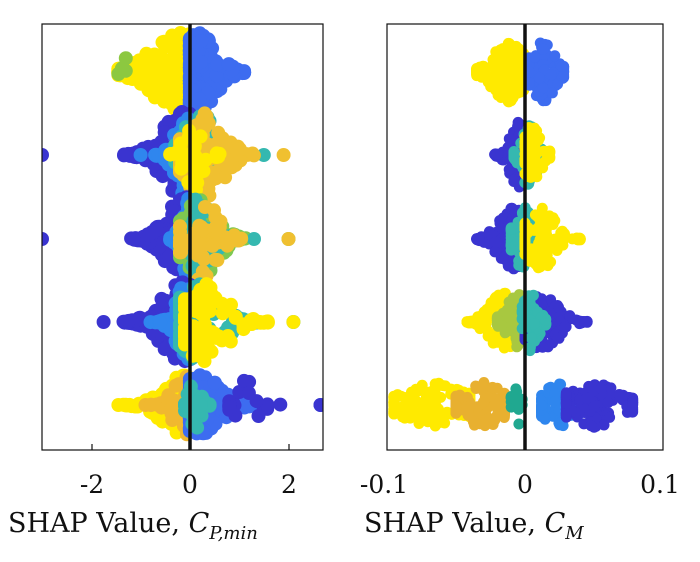 This screenshot has width=700, height=562. I want to click on xtick-label-left-1: 0, so click(190, 484).